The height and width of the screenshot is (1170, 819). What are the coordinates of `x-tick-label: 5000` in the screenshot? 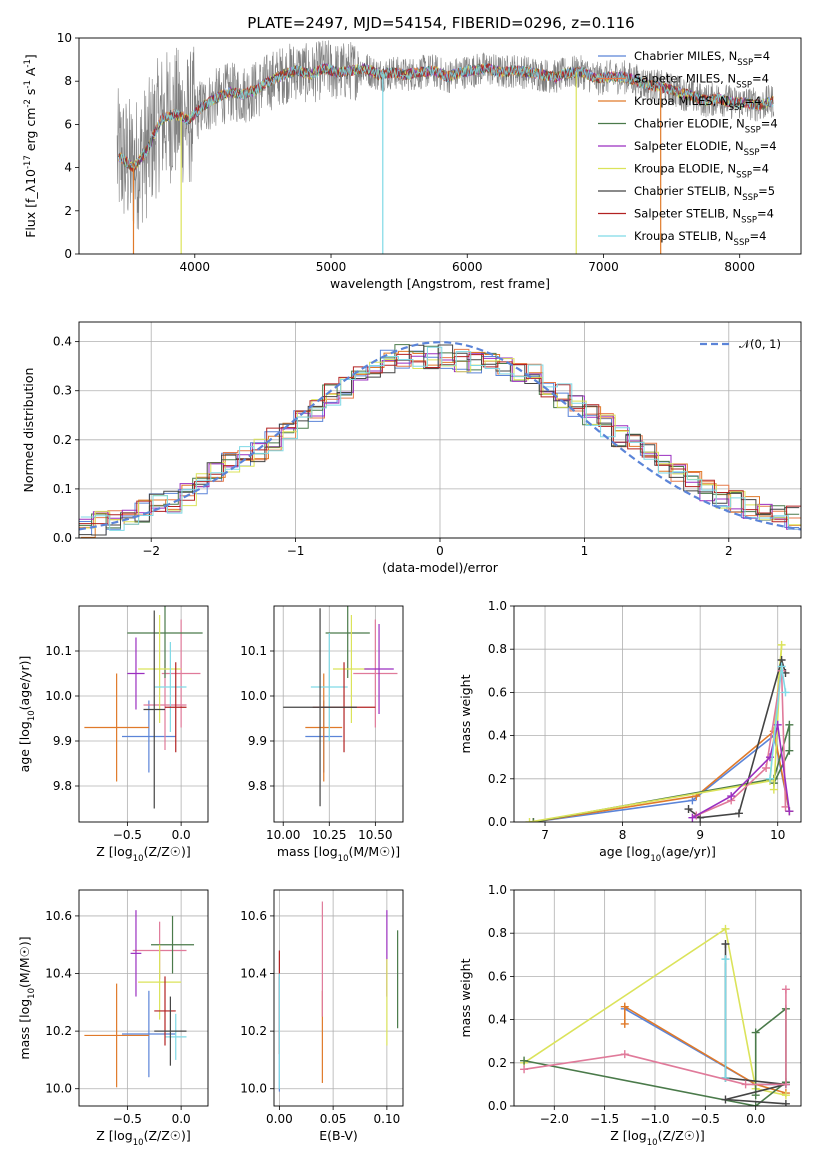 It's located at (331, 267).